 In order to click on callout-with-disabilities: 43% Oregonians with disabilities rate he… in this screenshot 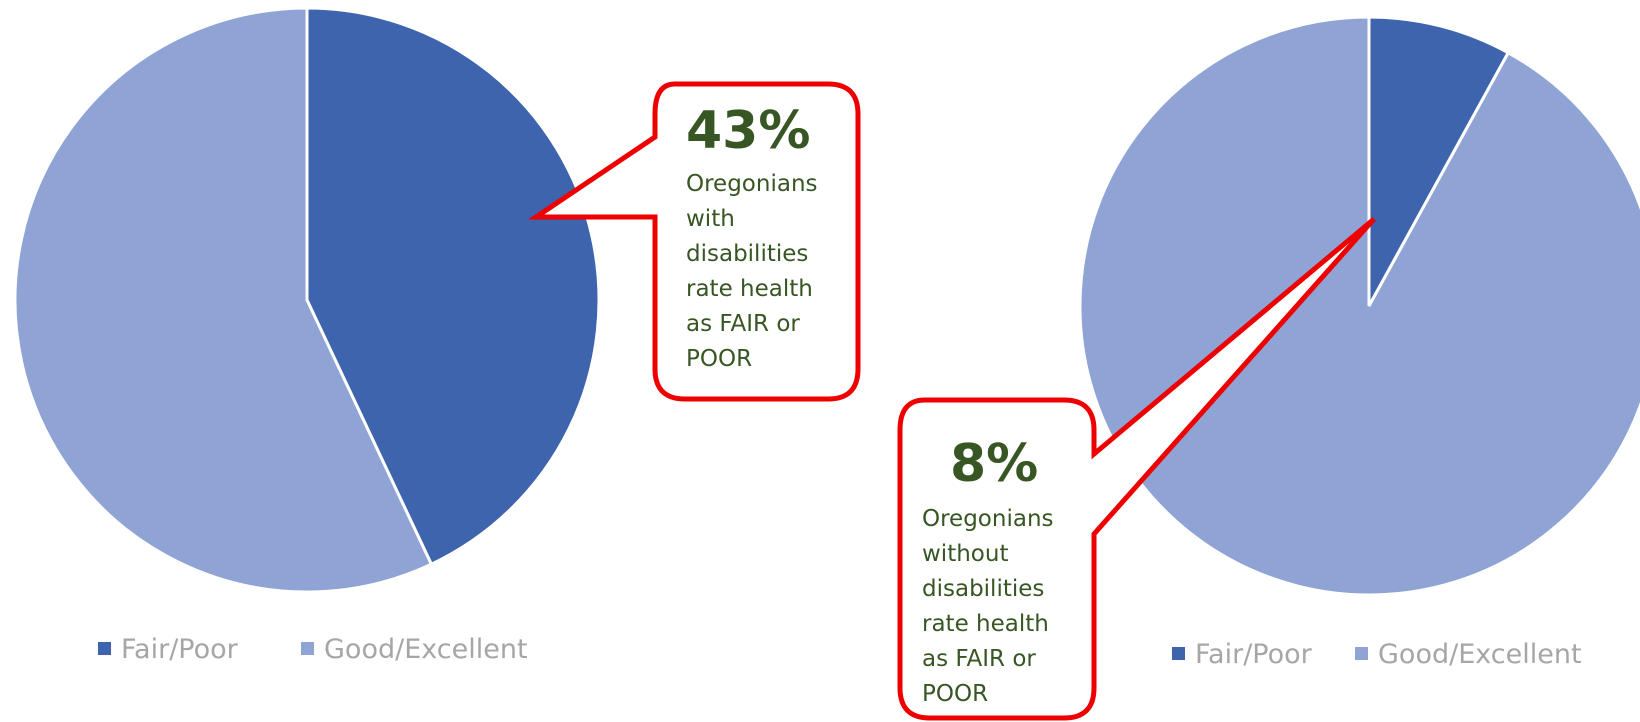, I will do `click(694, 241)`.